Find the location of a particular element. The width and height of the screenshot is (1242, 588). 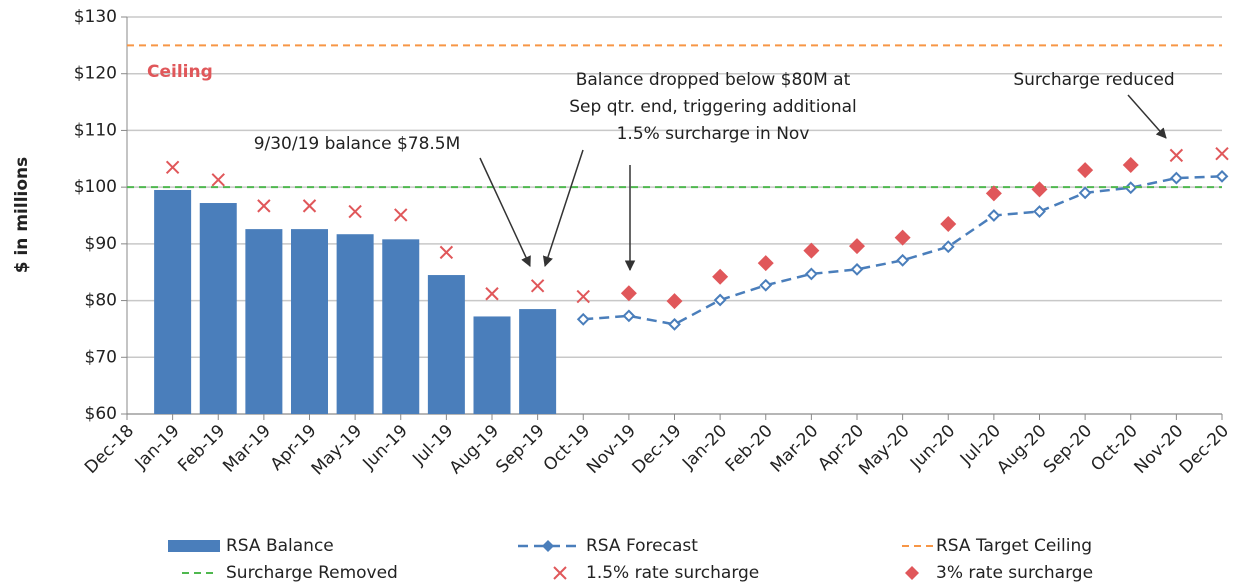

x-tick-label: Mar-19 is located at coordinates (247, 449).